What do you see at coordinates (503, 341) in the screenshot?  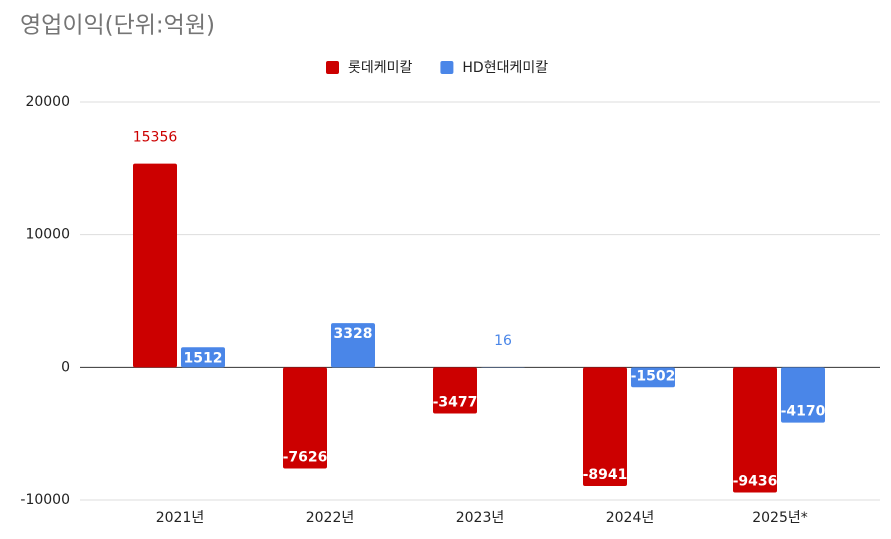 I see `data-label: 16` at bounding box center [503, 341].